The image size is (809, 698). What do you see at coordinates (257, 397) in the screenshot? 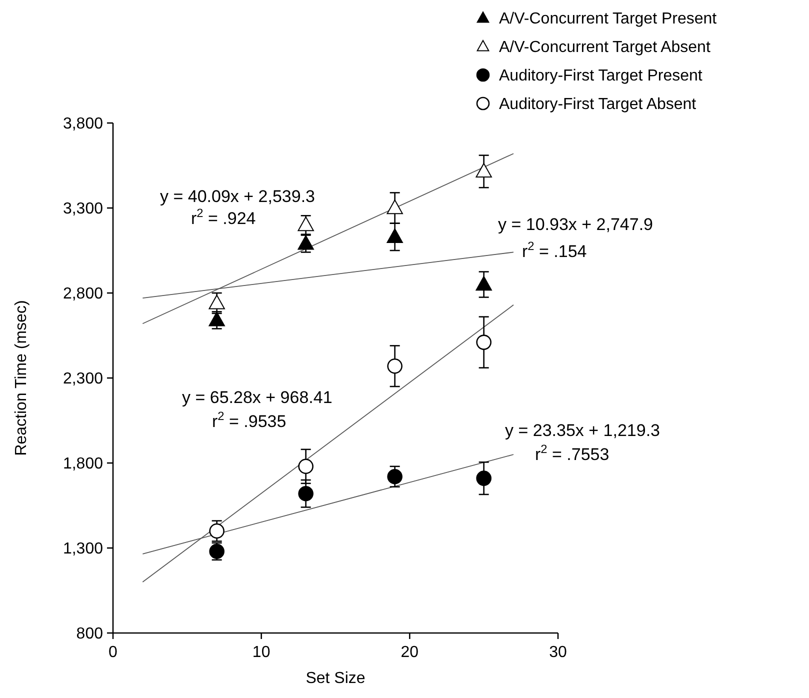
I see `annotation: y = 65.28x + 968.41` at bounding box center [257, 397].